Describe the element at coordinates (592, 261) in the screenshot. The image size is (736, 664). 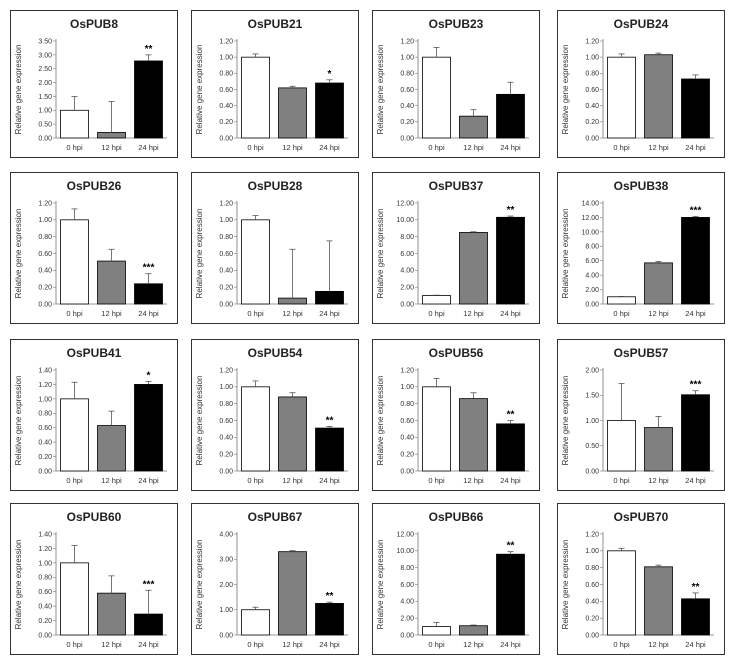
I see `y-tick-label: 6.00` at that location.